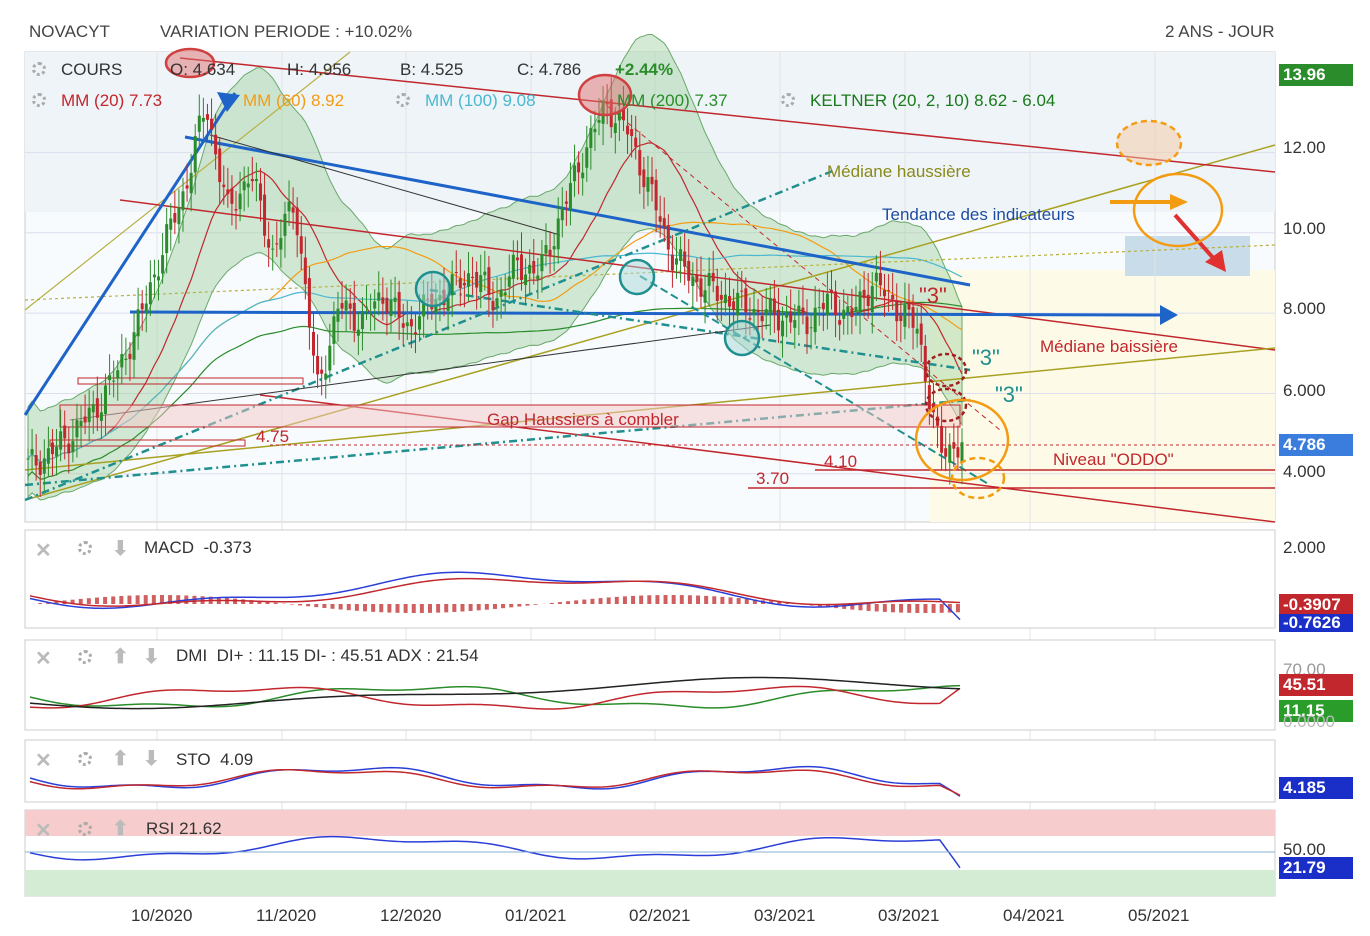  Describe the element at coordinates (773, 478) in the screenshot. I see `level-370: 3.70` at that location.